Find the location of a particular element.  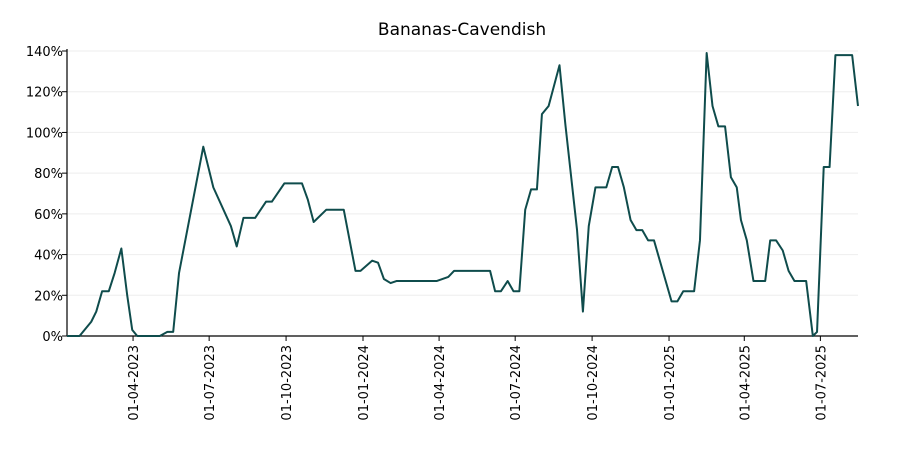

x-tick-label: 01-07-2023 is located at coordinates (210, 383).